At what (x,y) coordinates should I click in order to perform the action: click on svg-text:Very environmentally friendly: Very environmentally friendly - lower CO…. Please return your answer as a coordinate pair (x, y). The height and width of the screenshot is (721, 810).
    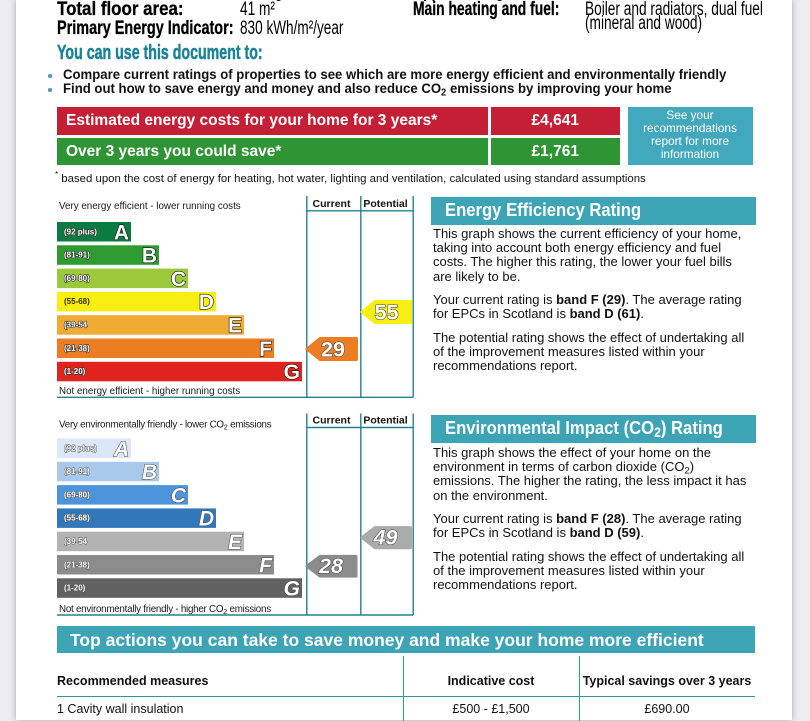
    Looking at the image, I should click on (165, 426).